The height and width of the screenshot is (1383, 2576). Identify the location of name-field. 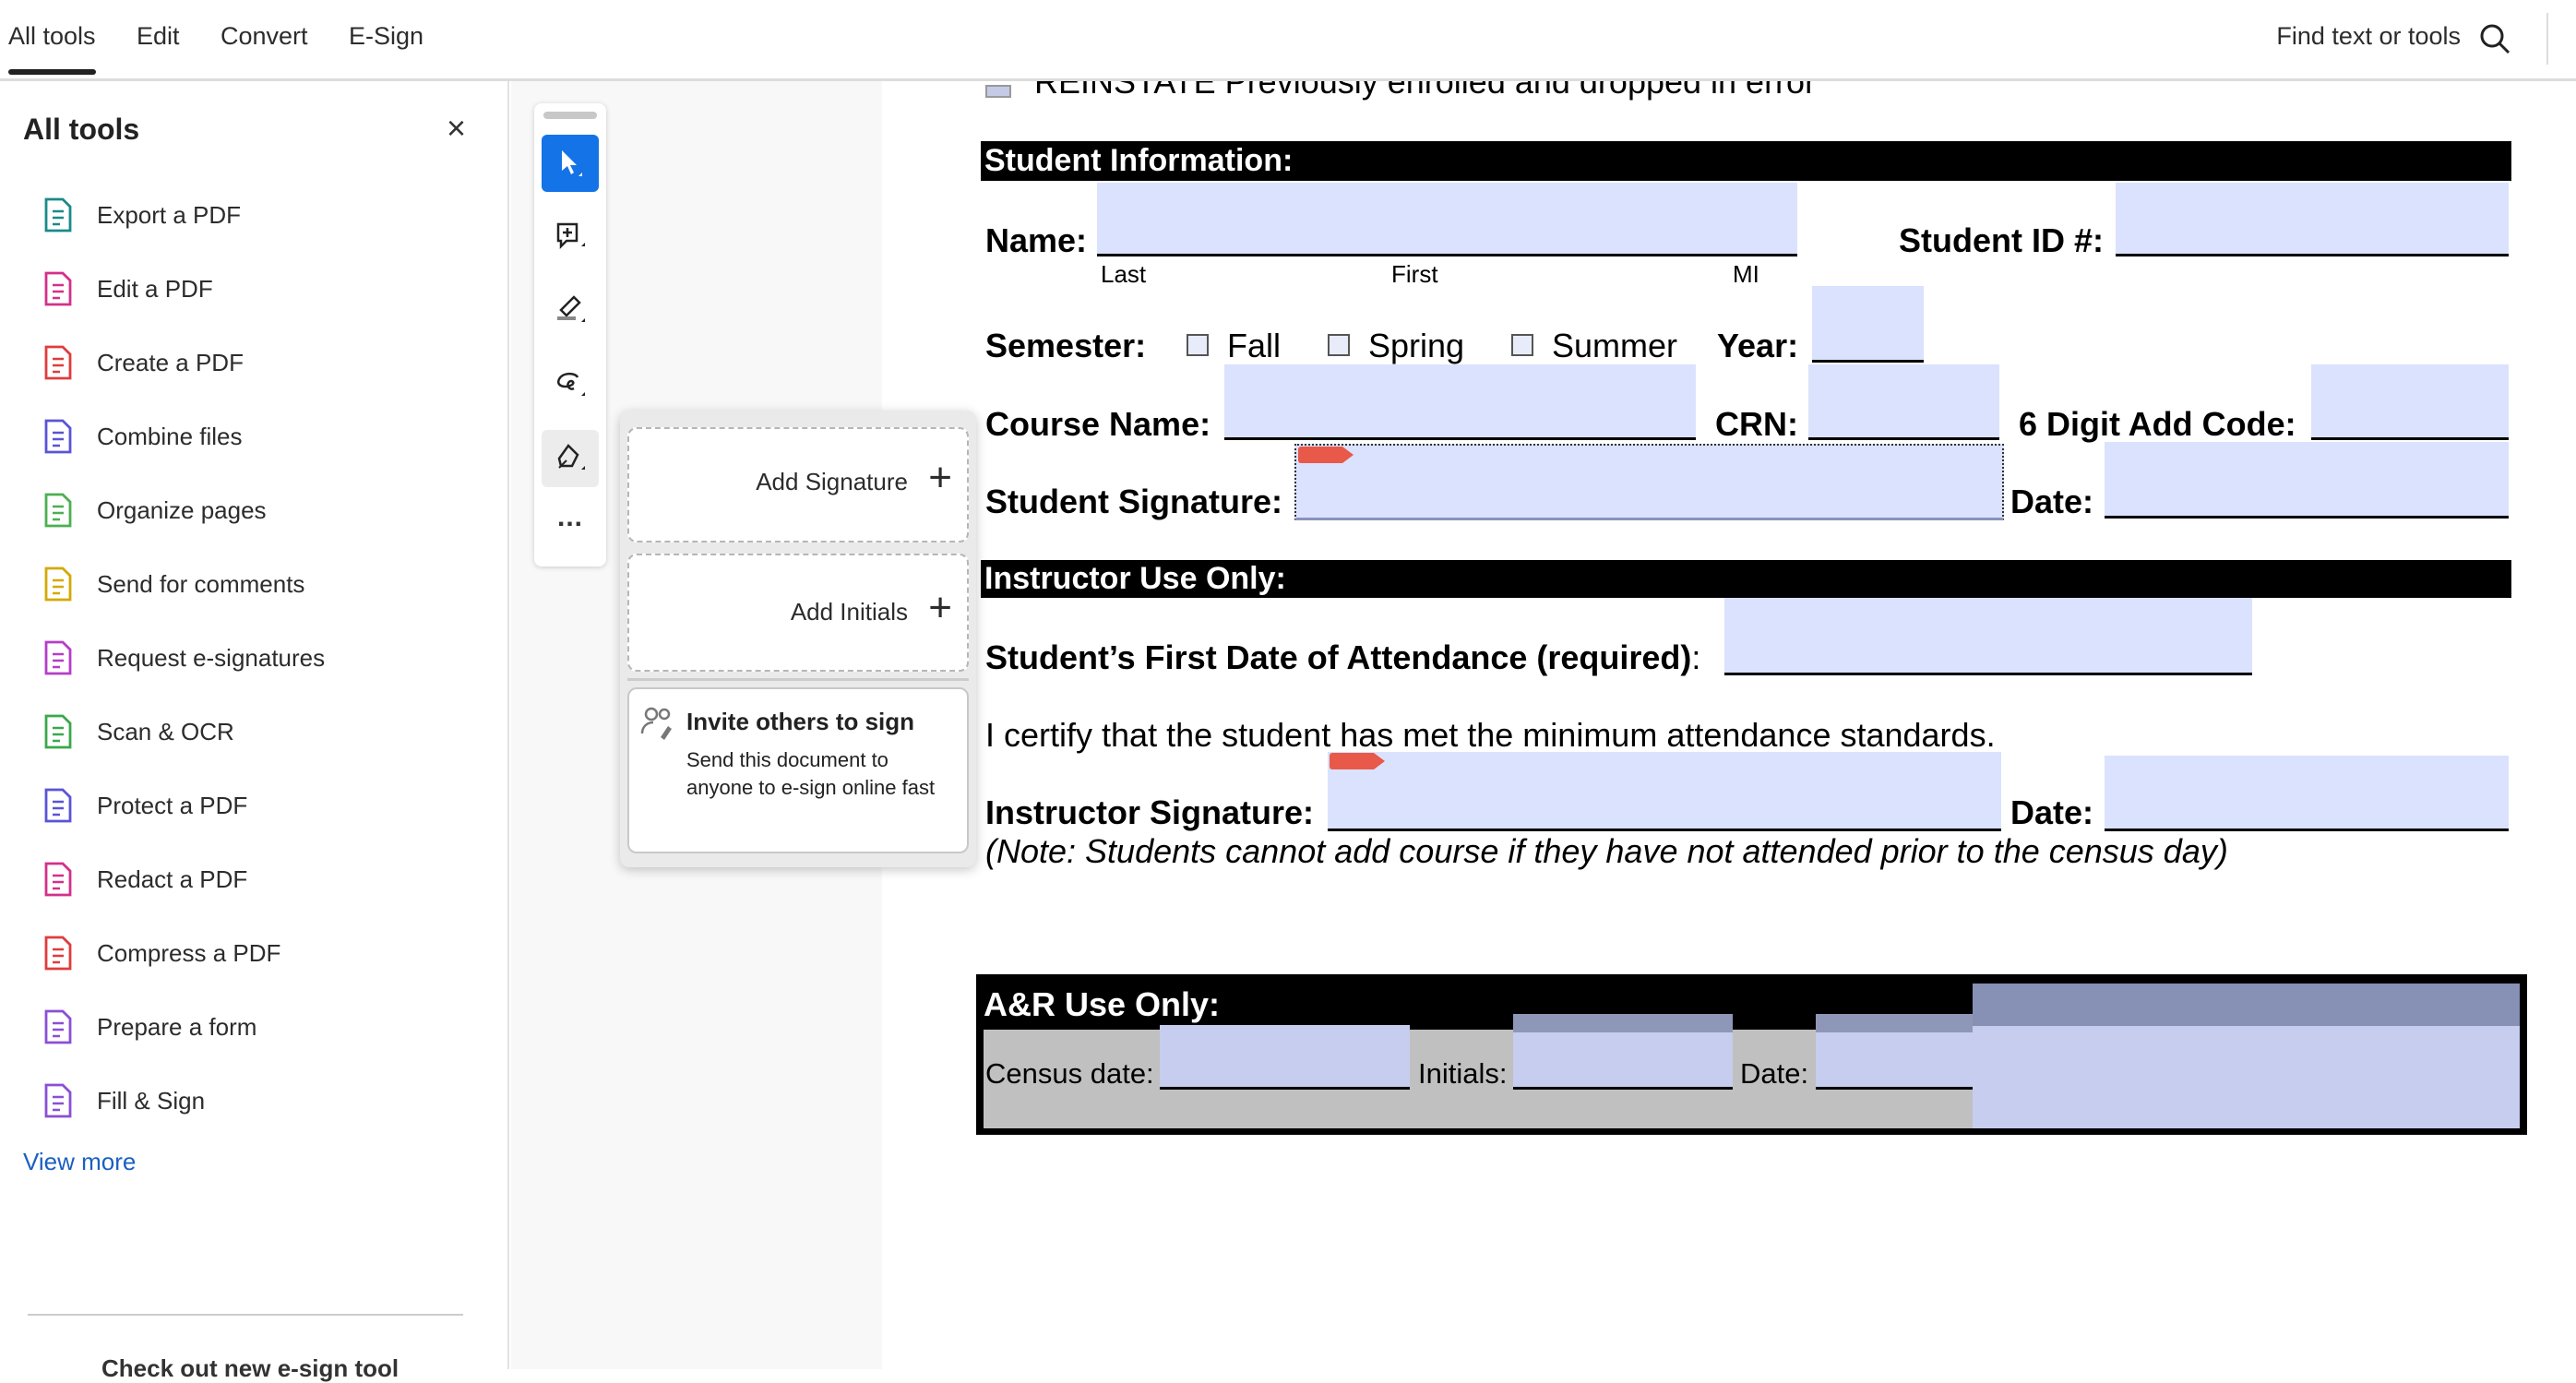
(1447, 219).